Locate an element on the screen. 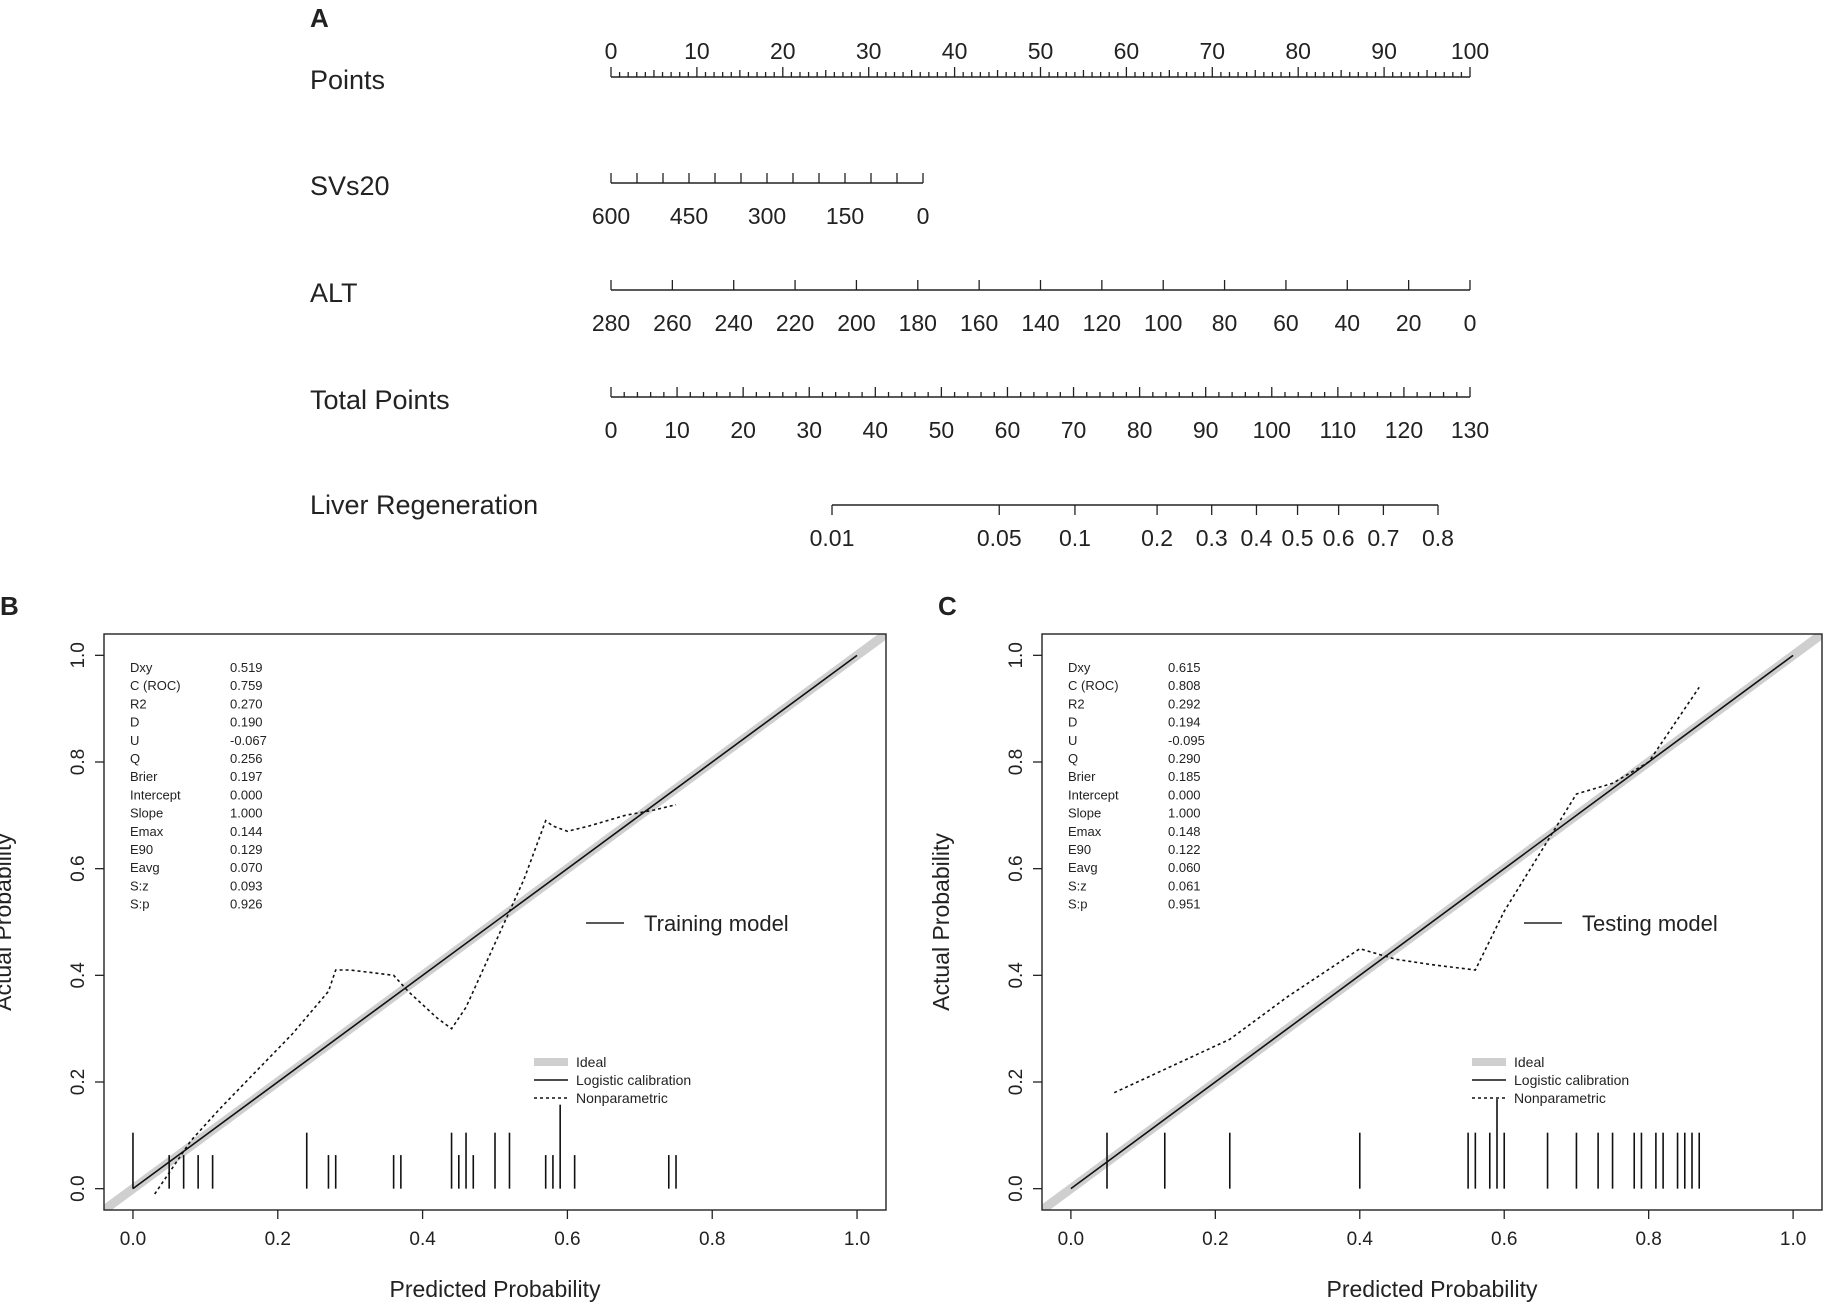 This screenshot has height=1312, width=1824. total-points-tick-label: 130 is located at coordinates (1470, 430).